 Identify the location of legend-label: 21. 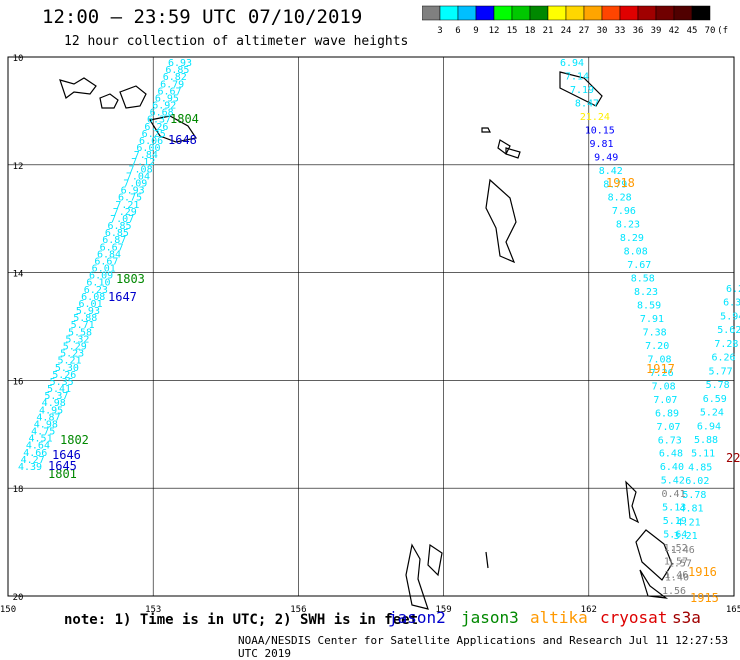
(548, 30).